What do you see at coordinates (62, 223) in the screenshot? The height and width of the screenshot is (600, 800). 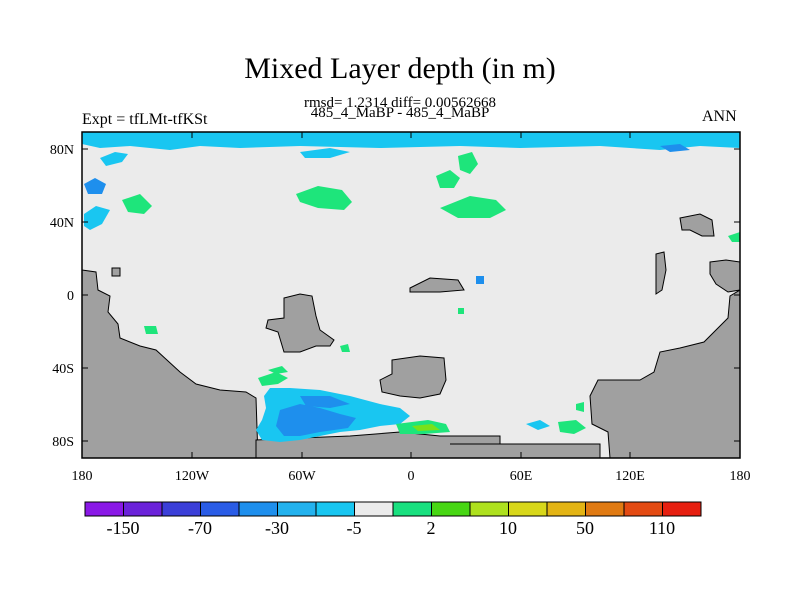 I see `y-tick-label: 40N` at bounding box center [62, 223].